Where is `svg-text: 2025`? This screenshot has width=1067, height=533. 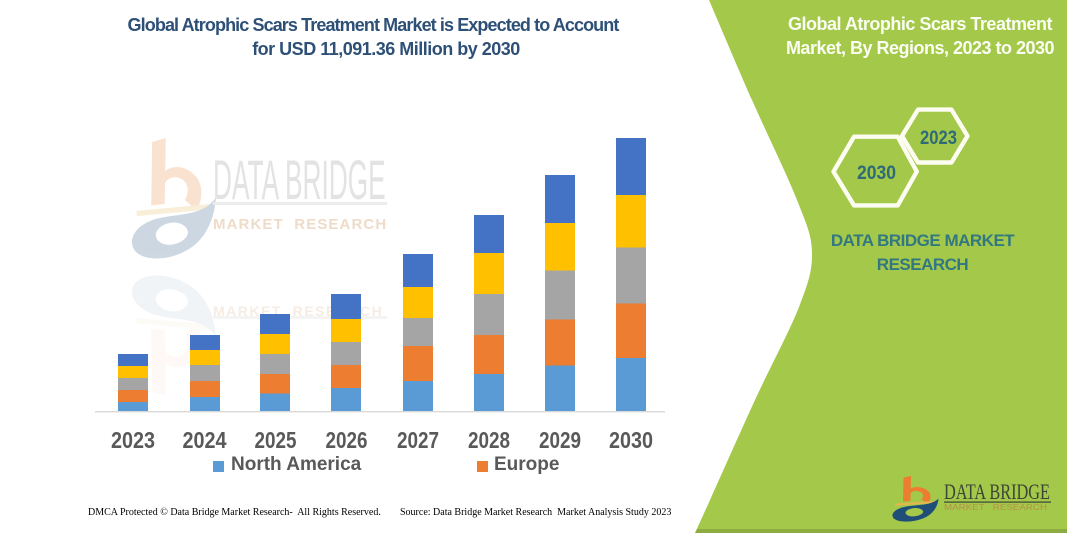 svg-text: 2025 is located at coordinates (276, 440).